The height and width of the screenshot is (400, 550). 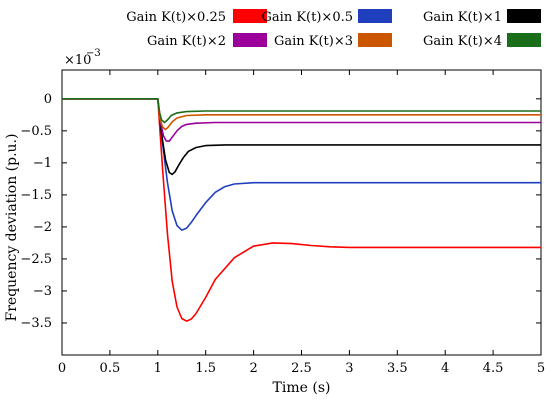 I want to click on y-tick-label: −1.5, so click(x=36, y=195).